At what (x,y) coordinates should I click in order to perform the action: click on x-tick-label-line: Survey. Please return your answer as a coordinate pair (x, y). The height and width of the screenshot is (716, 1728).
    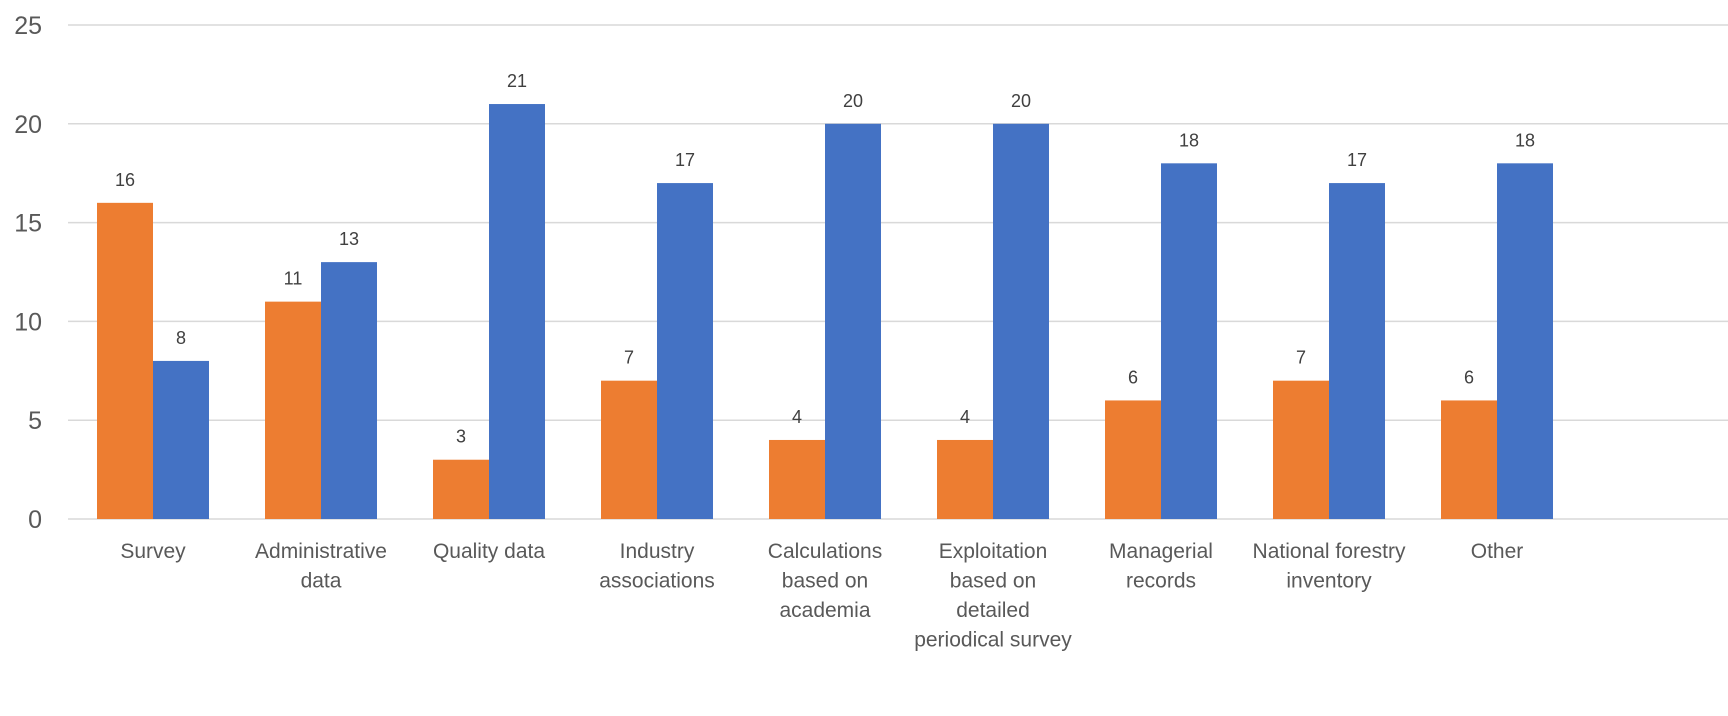
    Looking at the image, I should click on (153, 551).